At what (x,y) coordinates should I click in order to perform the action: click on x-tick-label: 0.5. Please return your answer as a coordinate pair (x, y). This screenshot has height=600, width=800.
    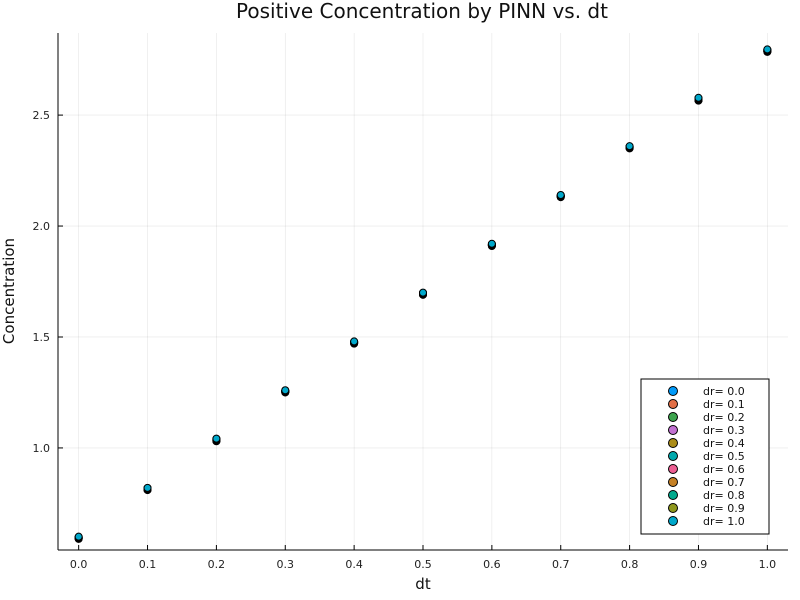
    Looking at the image, I should click on (423, 564).